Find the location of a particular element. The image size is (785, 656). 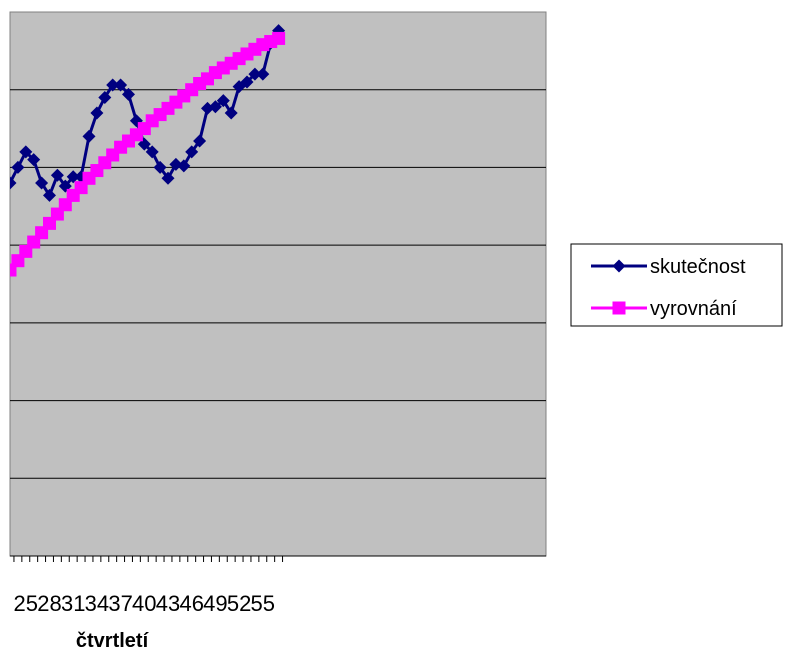

legend: skutečnost vyrovnání is located at coordinates (676, 285).